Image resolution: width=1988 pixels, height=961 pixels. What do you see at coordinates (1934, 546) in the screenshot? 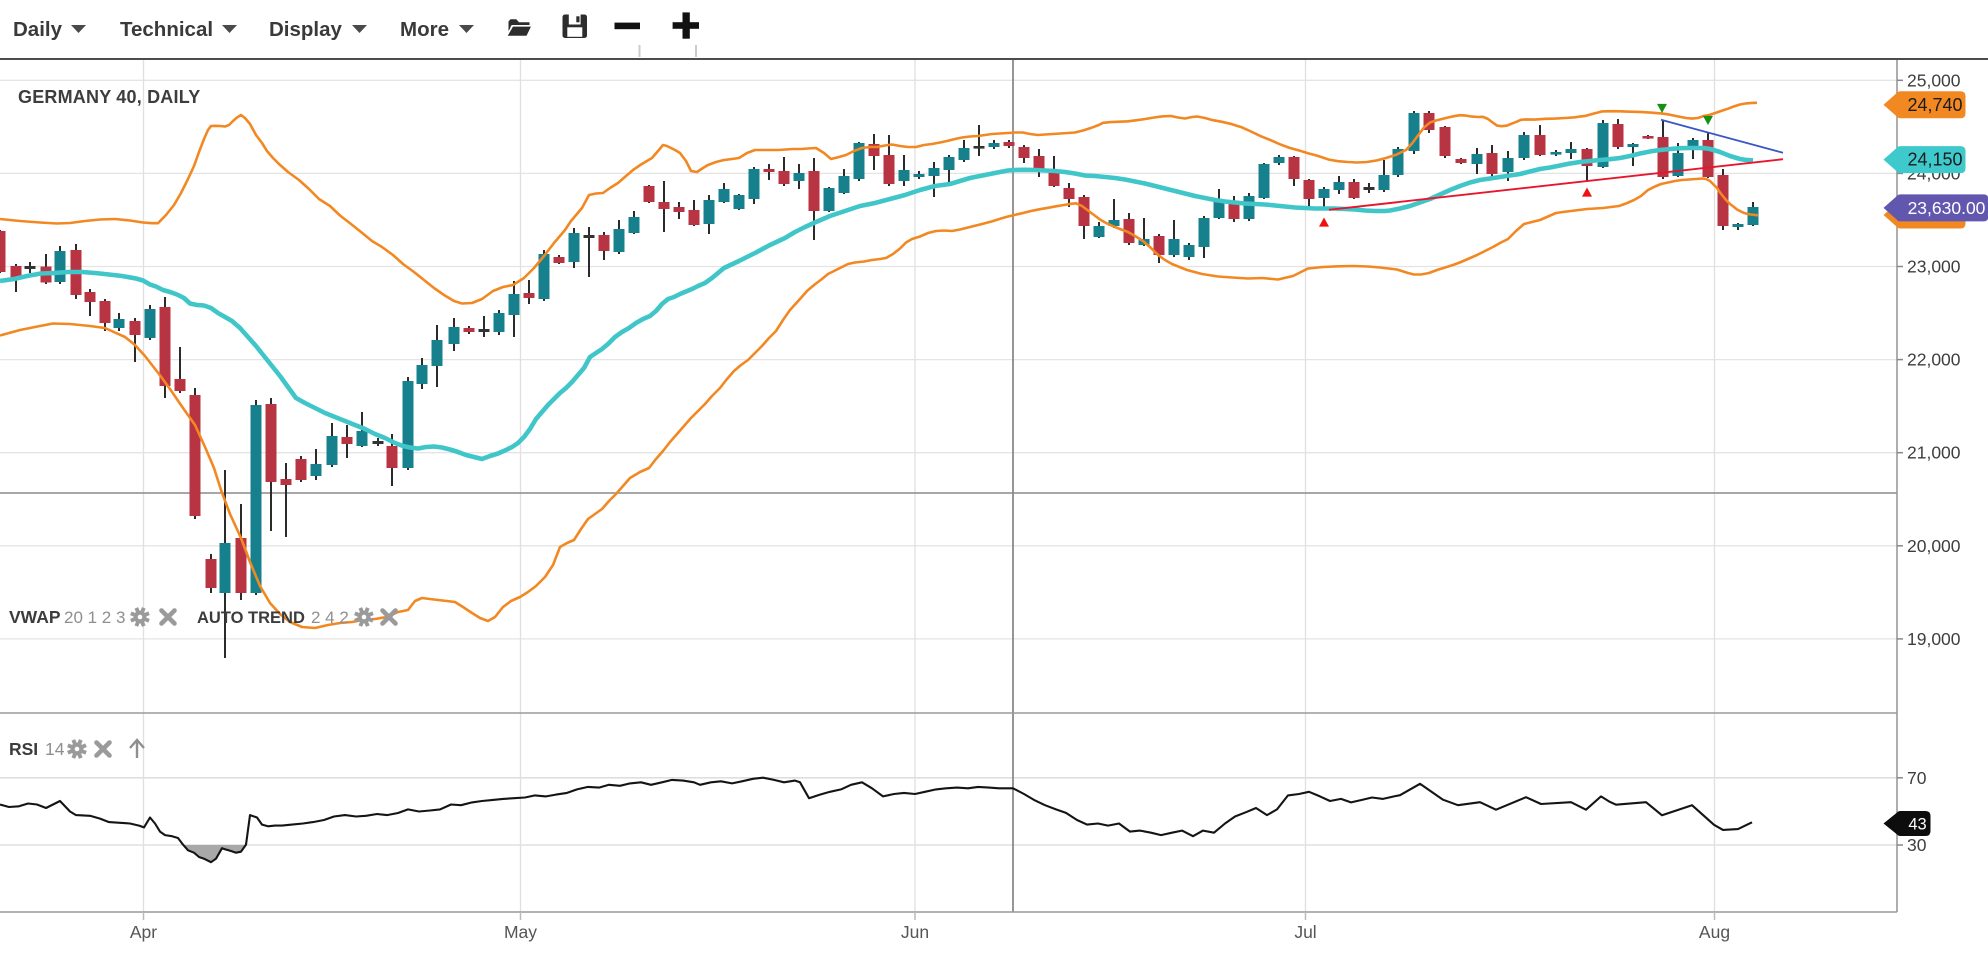
I see `svg-text: 20,000` at bounding box center [1934, 546].